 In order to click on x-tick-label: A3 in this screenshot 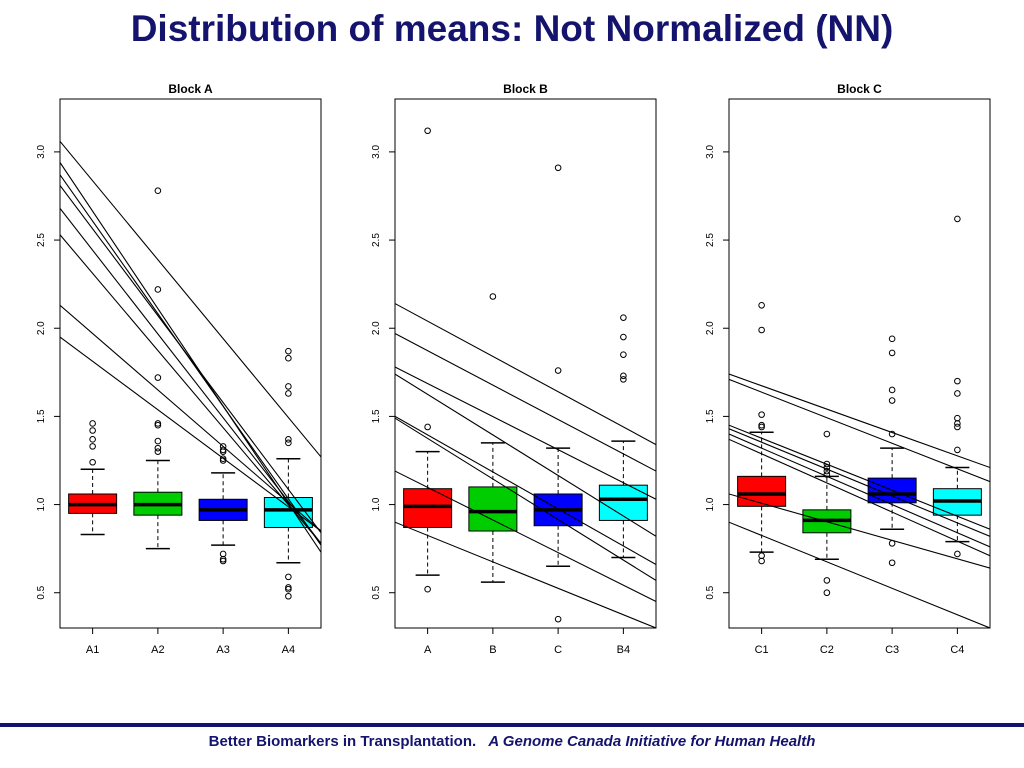, I will do `click(222, 650)`.